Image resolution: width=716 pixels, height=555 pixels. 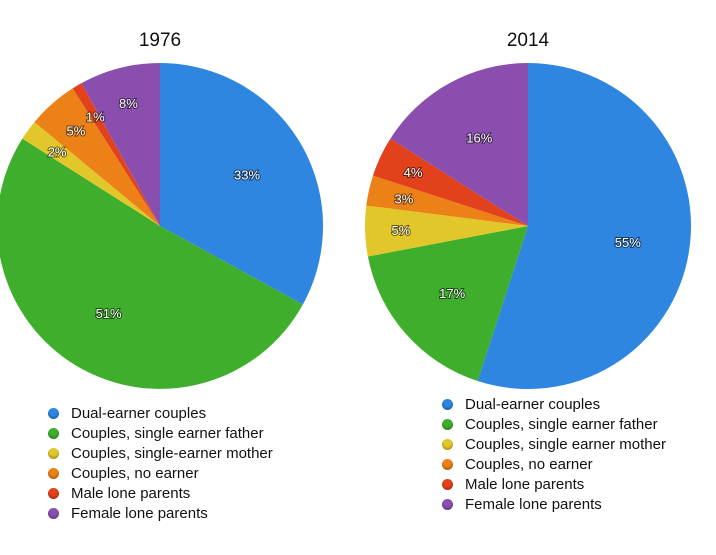 I want to click on chart-title-1976: 1976, so click(x=160, y=40).